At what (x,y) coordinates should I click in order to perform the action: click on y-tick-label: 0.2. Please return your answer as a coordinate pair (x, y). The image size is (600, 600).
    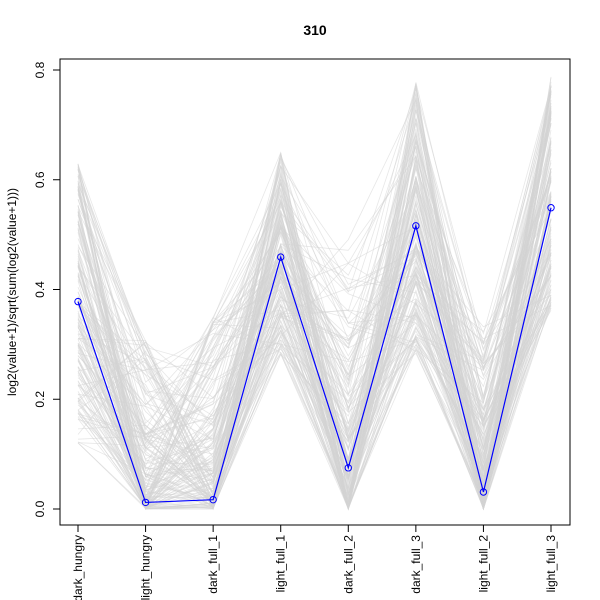
    Looking at the image, I should click on (40, 399).